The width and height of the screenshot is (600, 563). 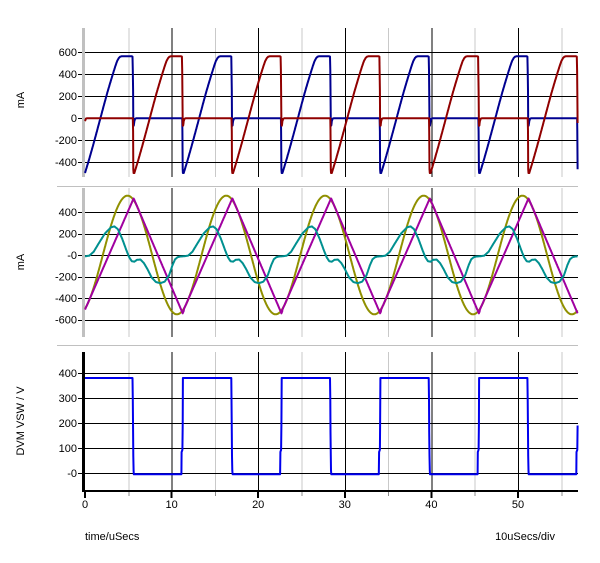 I want to click on x-tick-label: 0, so click(x=85, y=505).